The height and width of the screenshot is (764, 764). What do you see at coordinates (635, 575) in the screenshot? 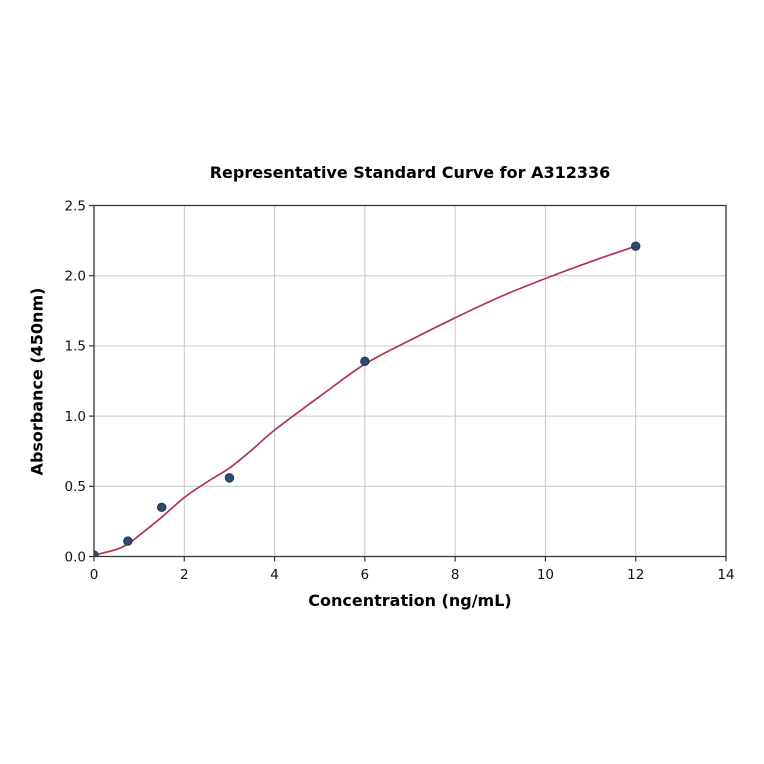
I see `x-tick-label: 12` at bounding box center [635, 575].